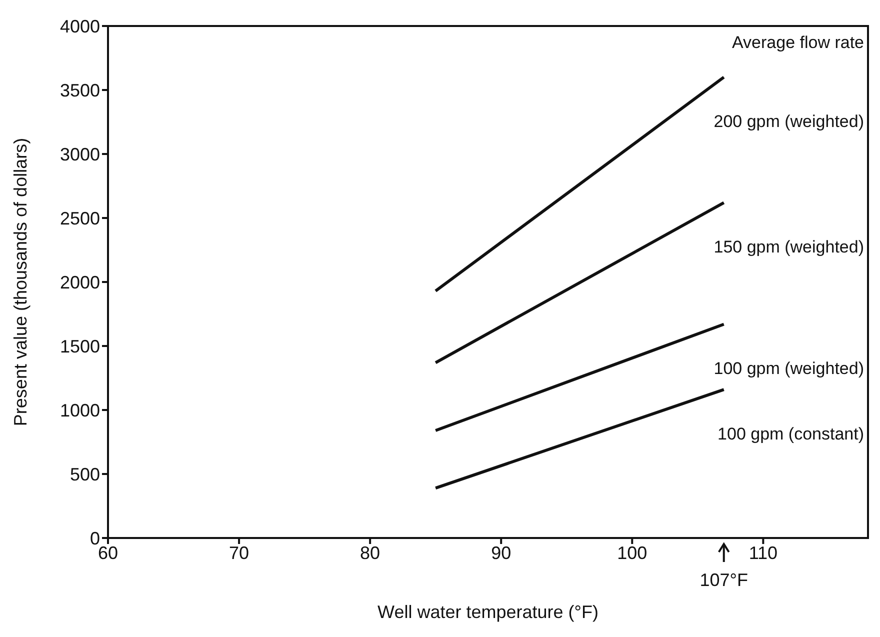 The width and height of the screenshot is (880, 637). What do you see at coordinates (789, 247) in the screenshot?
I see `series-label: 150 gpm (weighted)` at bounding box center [789, 247].